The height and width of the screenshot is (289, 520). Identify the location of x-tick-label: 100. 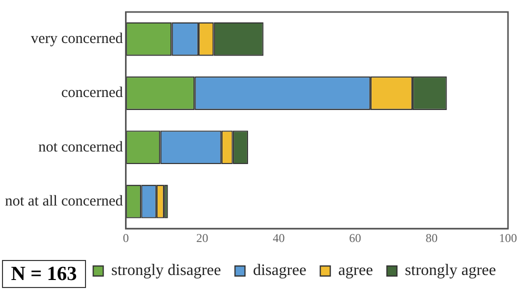
(508, 237).